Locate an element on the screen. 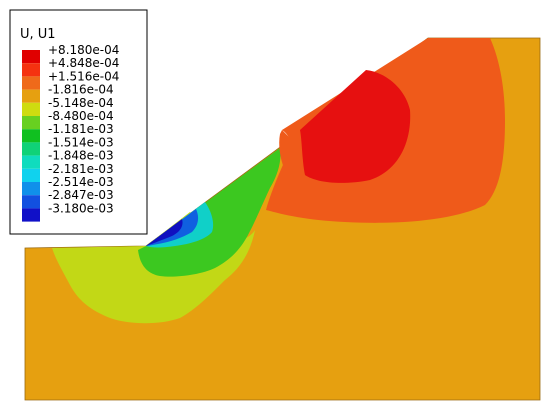  crest-orange-region is located at coordinates (286, 149).